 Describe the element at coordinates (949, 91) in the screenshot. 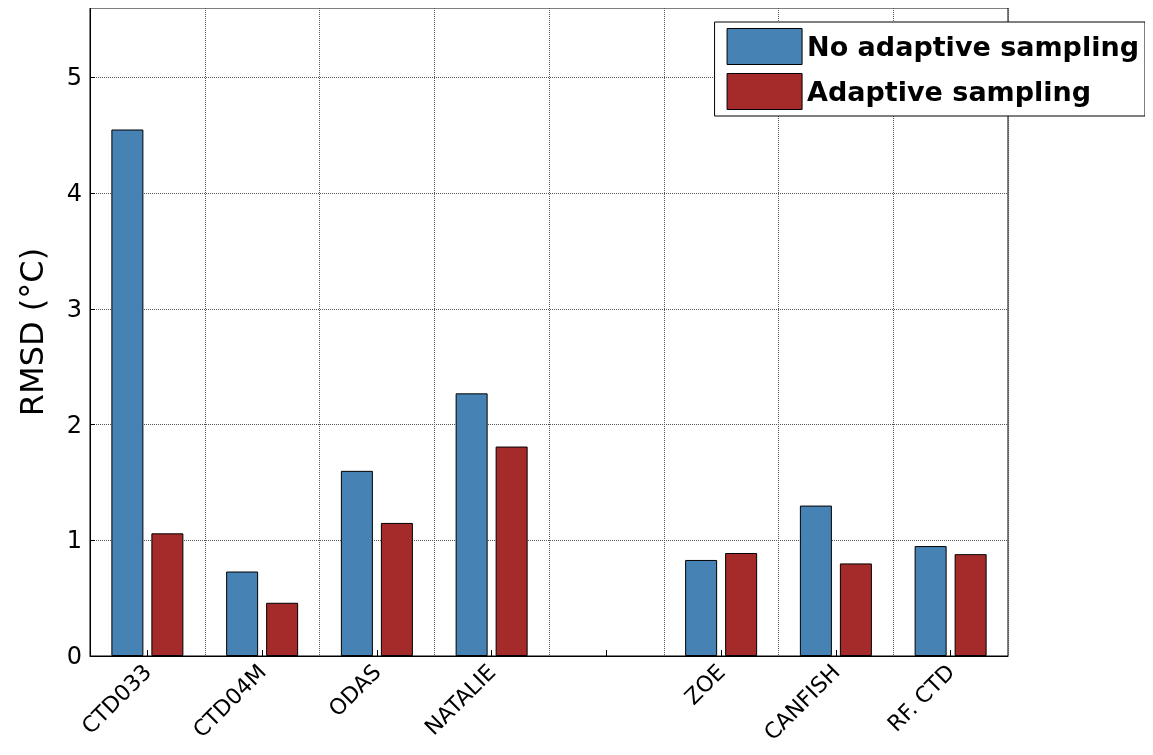

I see `legend-label: Adaptive sampling` at that location.